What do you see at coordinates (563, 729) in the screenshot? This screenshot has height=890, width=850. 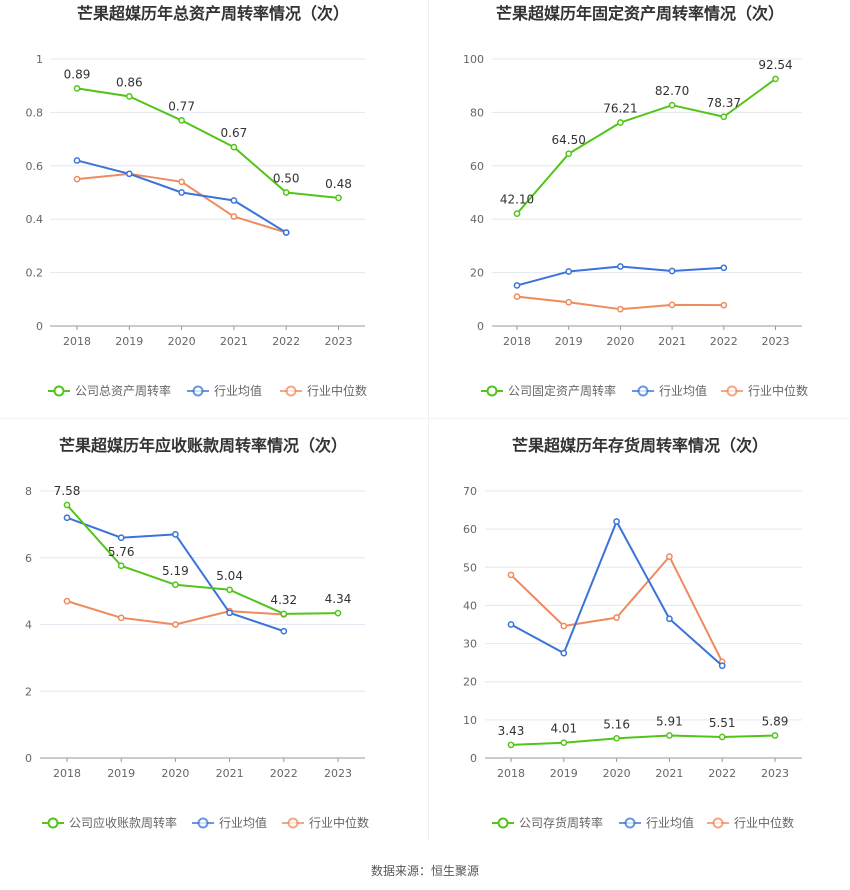 I see `data-label: 4.01` at bounding box center [563, 729].